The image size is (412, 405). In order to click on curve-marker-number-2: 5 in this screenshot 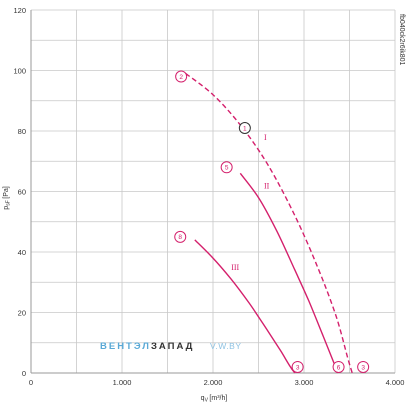, I will do `click(227, 168)`.